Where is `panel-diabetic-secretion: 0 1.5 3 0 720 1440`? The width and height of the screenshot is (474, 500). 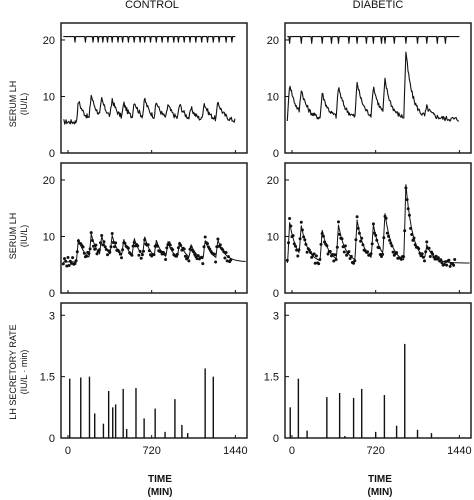
panel-diabetic-secretion: 0 1.5 3 0 720 1440 is located at coordinates (368, 379).